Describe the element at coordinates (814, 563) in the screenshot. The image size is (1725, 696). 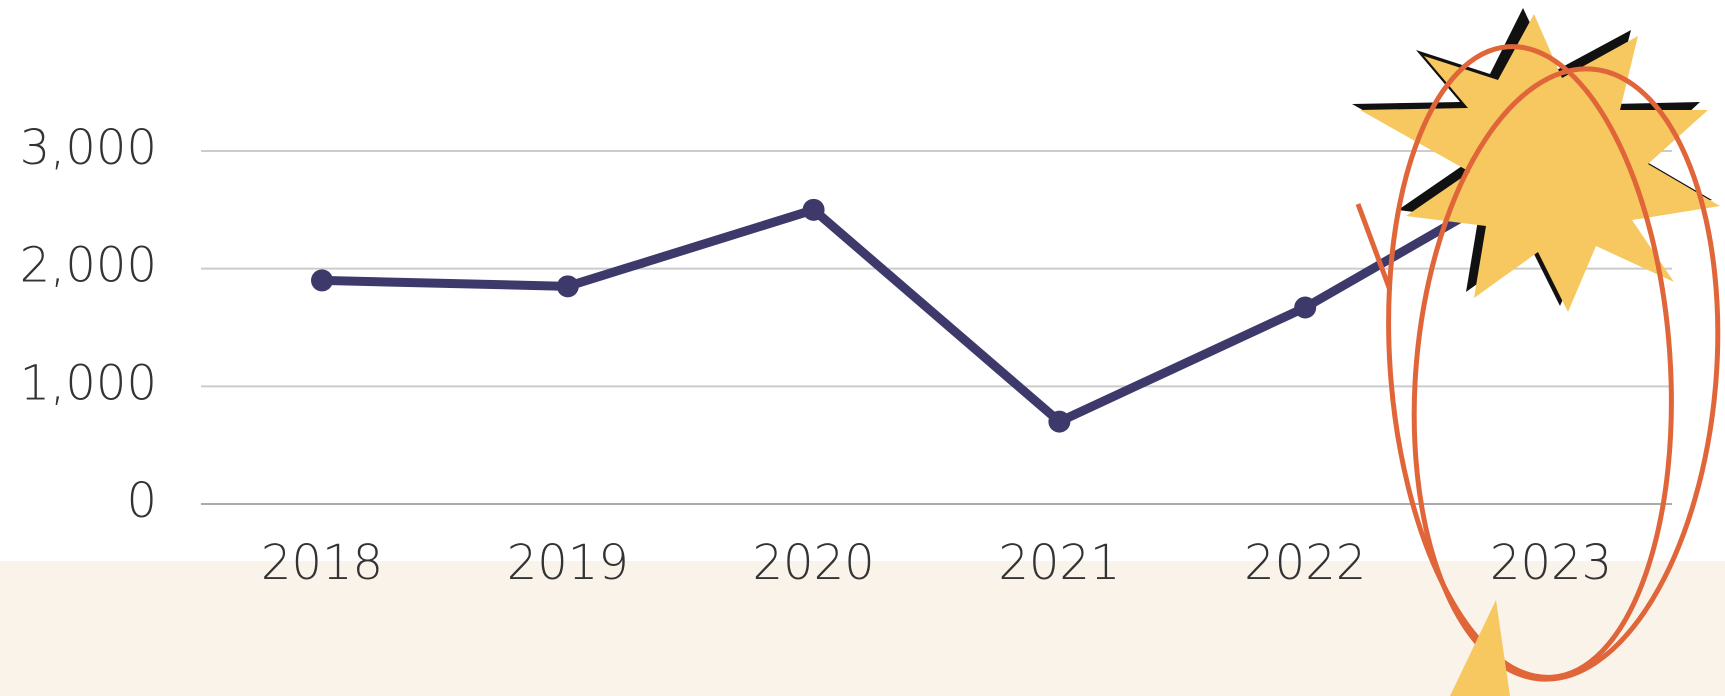
I see `x-tick-label: 2020` at that location.